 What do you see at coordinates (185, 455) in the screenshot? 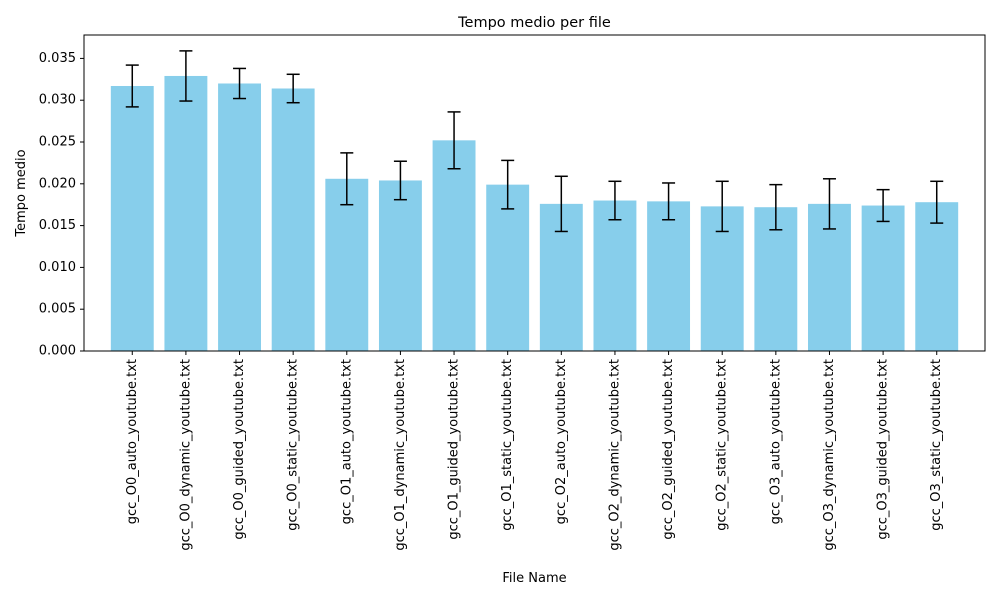
I see `x-tick-label: gcc_O0_dynamic_youtube.txt` at bounding box center [185, 455].